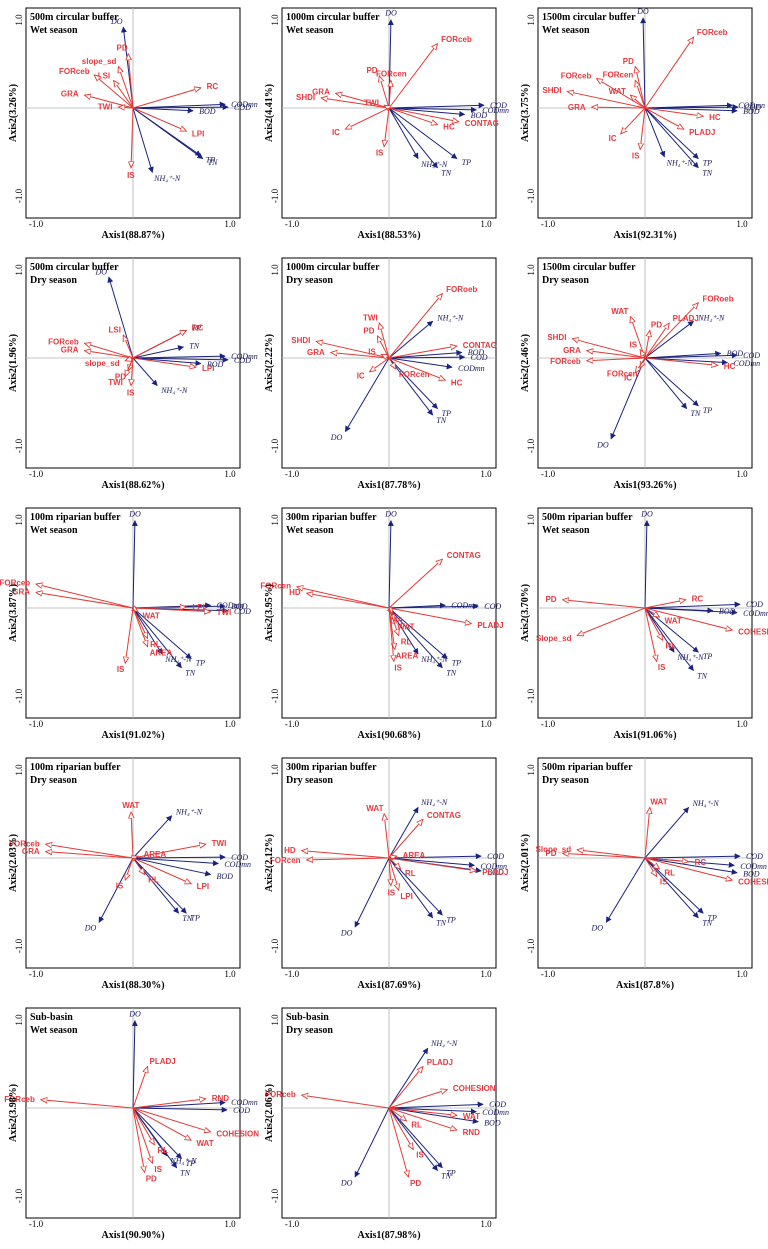  Describe the element at coordinates (292, 224) in the screenshot. I see `x-tick-left: -1.0` at that location.